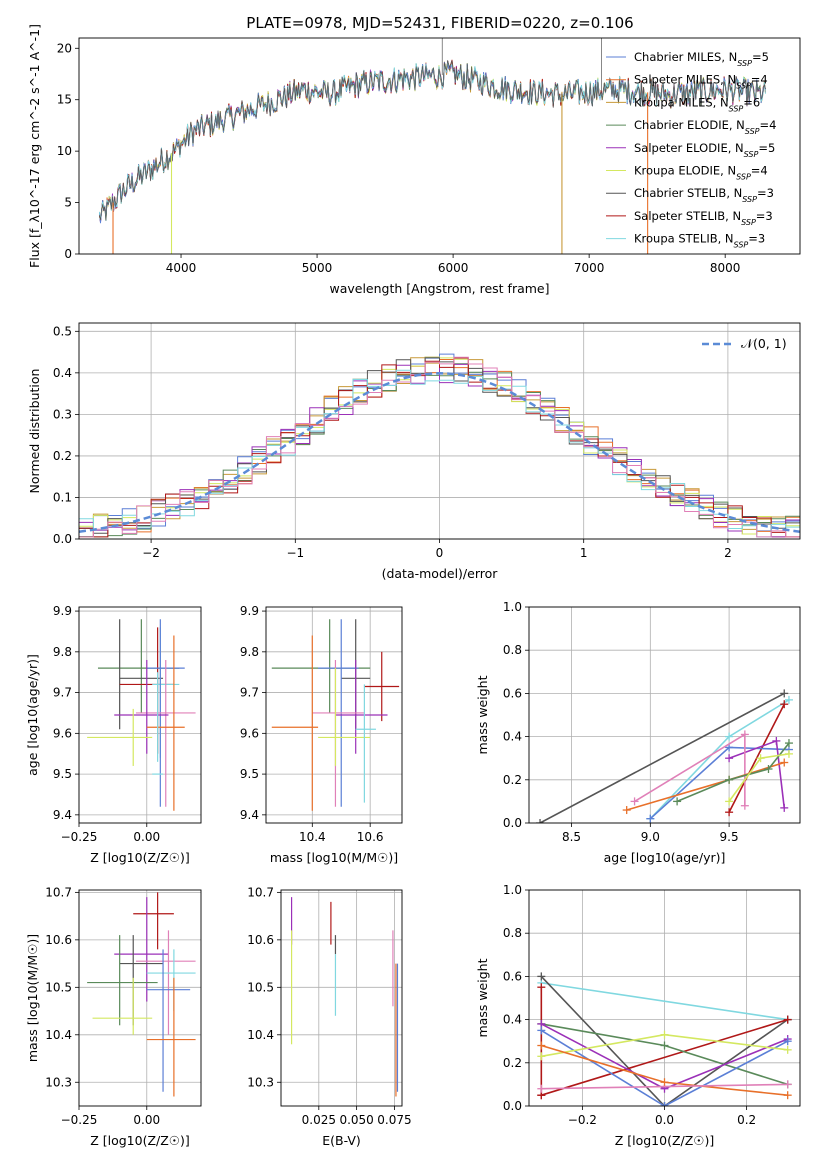 Image resolution: width=819 pixels, height=1170 pixels. Describe the element at coordinates (317, 268) in the screenshot. I see `spectrum-xtick-label: 5000` at that location.